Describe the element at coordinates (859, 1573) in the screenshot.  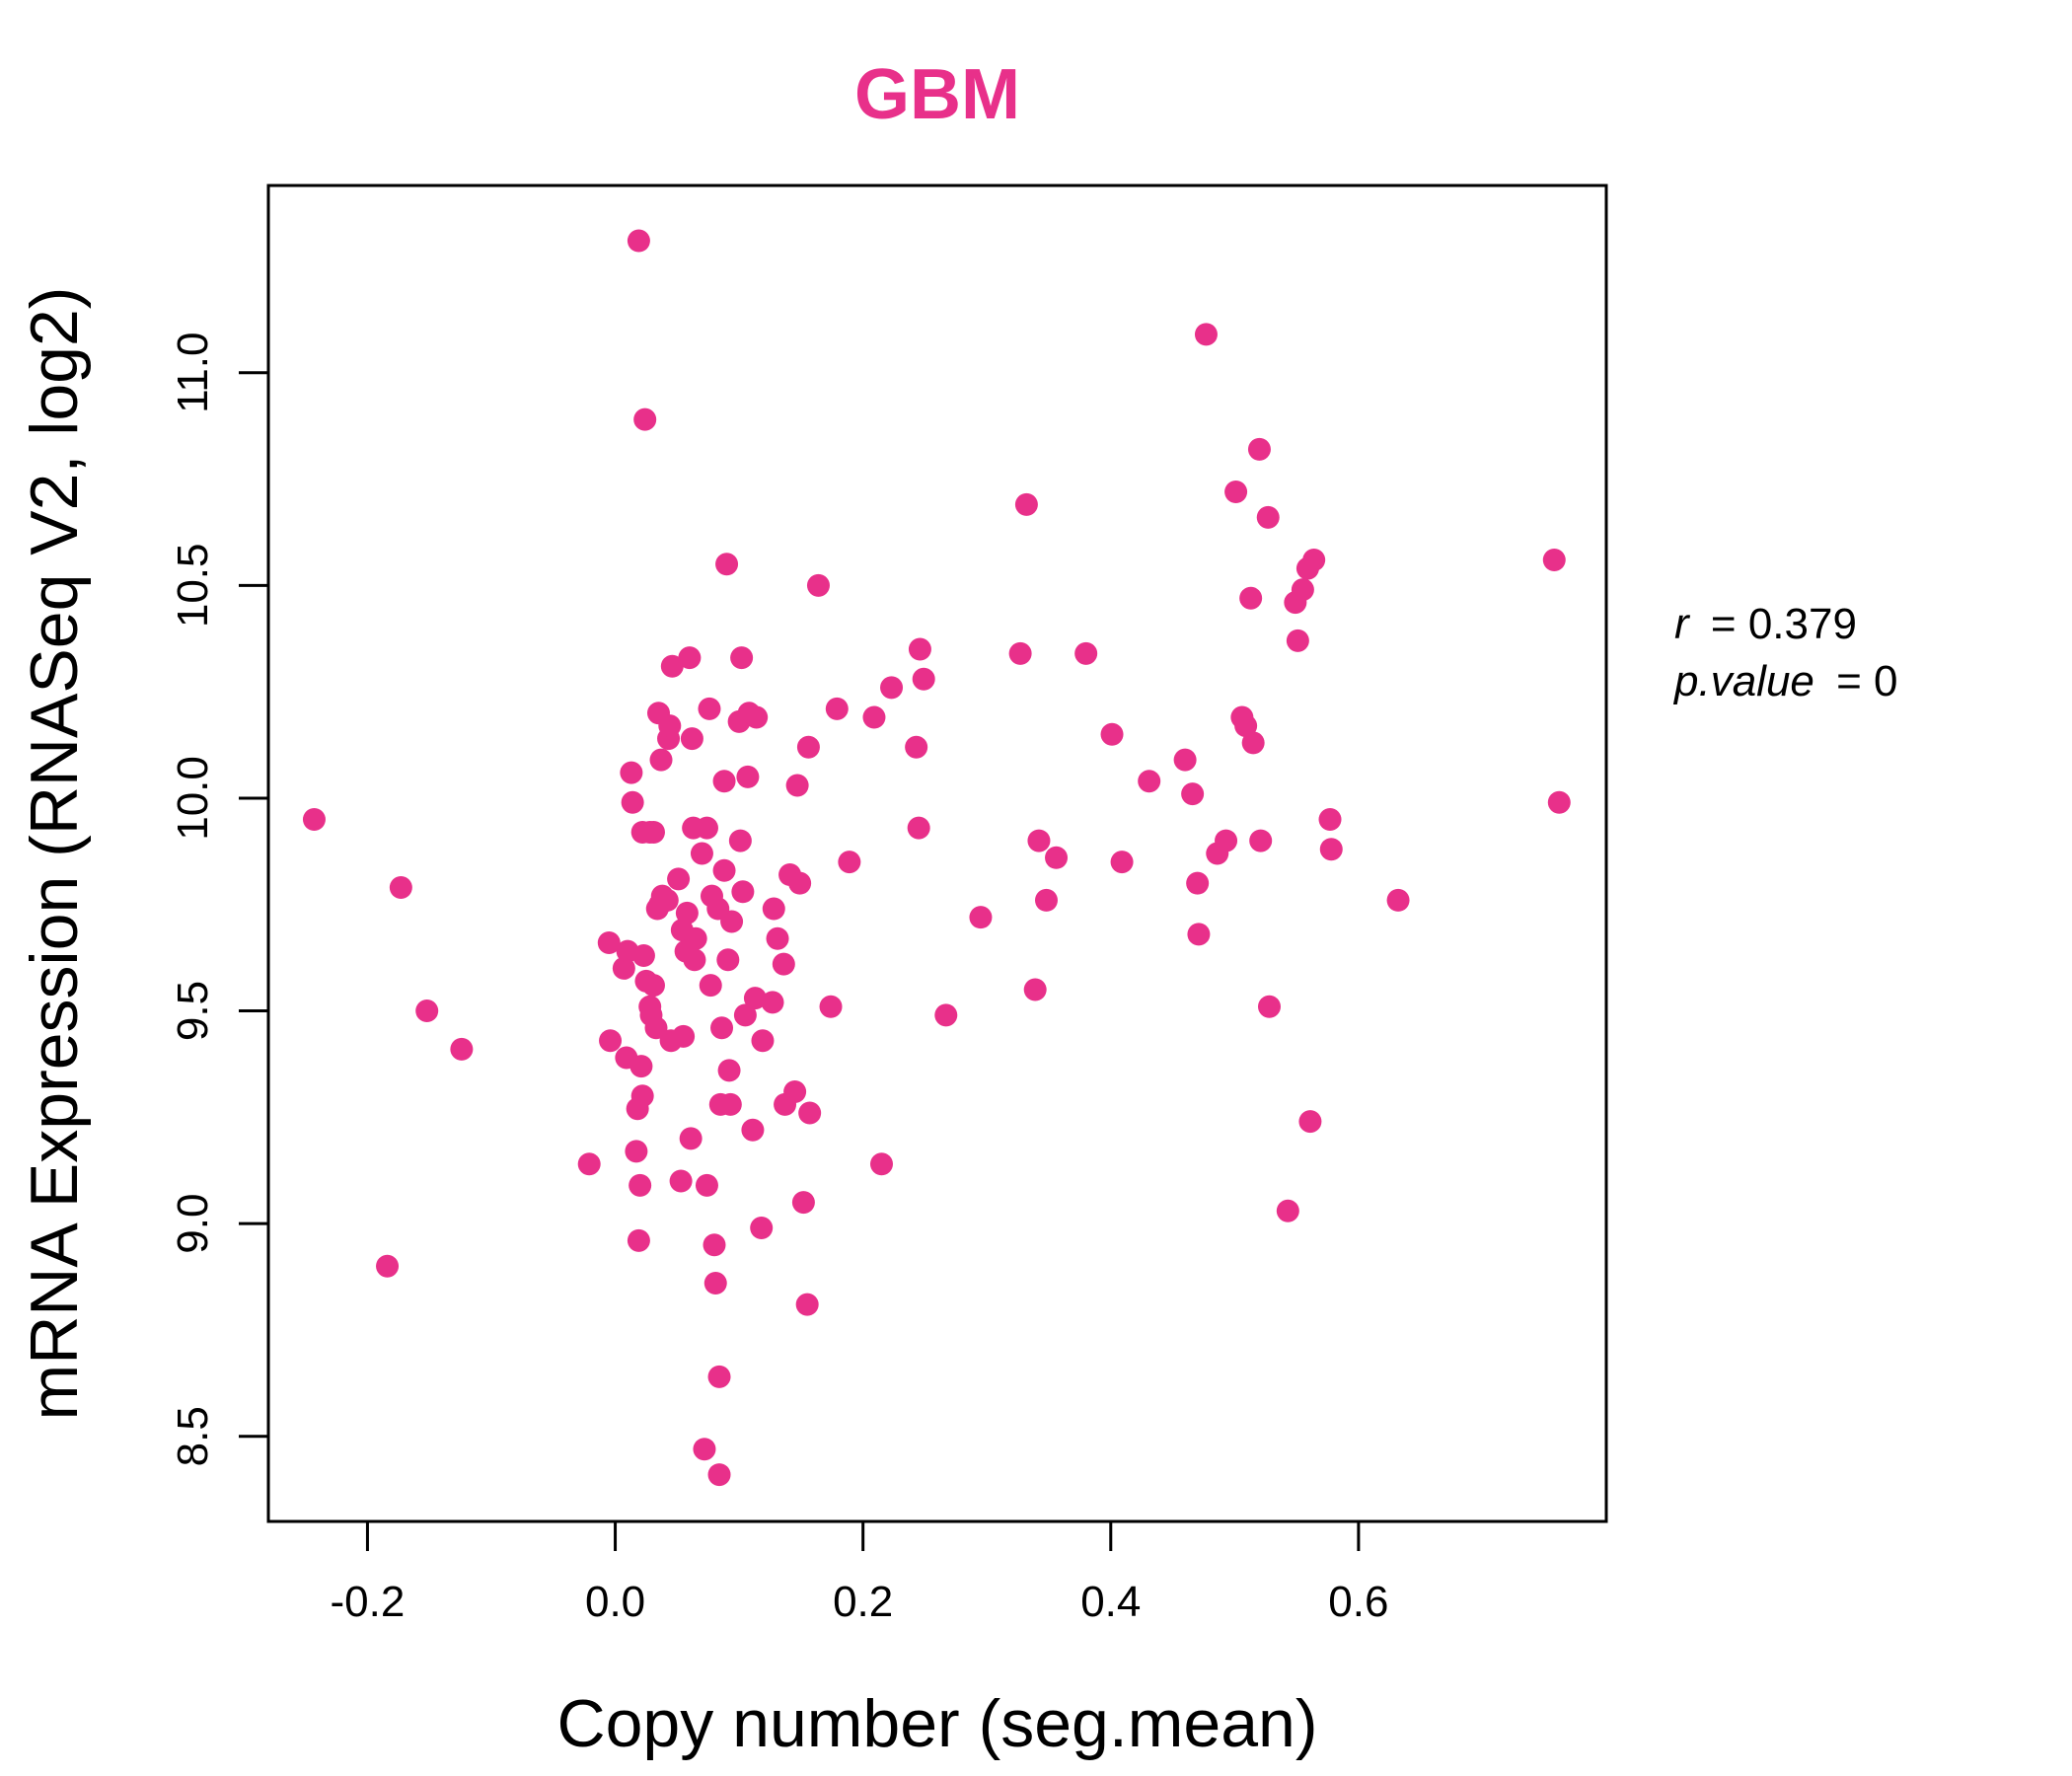
I see `x-axis: -0.2 0.0 0.2 0.4 0.6` at that location.